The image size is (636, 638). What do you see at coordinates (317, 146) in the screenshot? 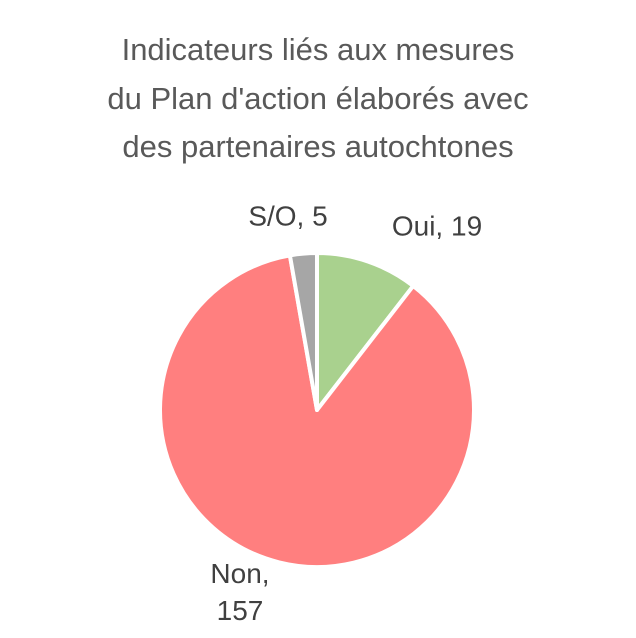
I see `chart-title: des partenaires autochtones` at bounding box center [317, 146].